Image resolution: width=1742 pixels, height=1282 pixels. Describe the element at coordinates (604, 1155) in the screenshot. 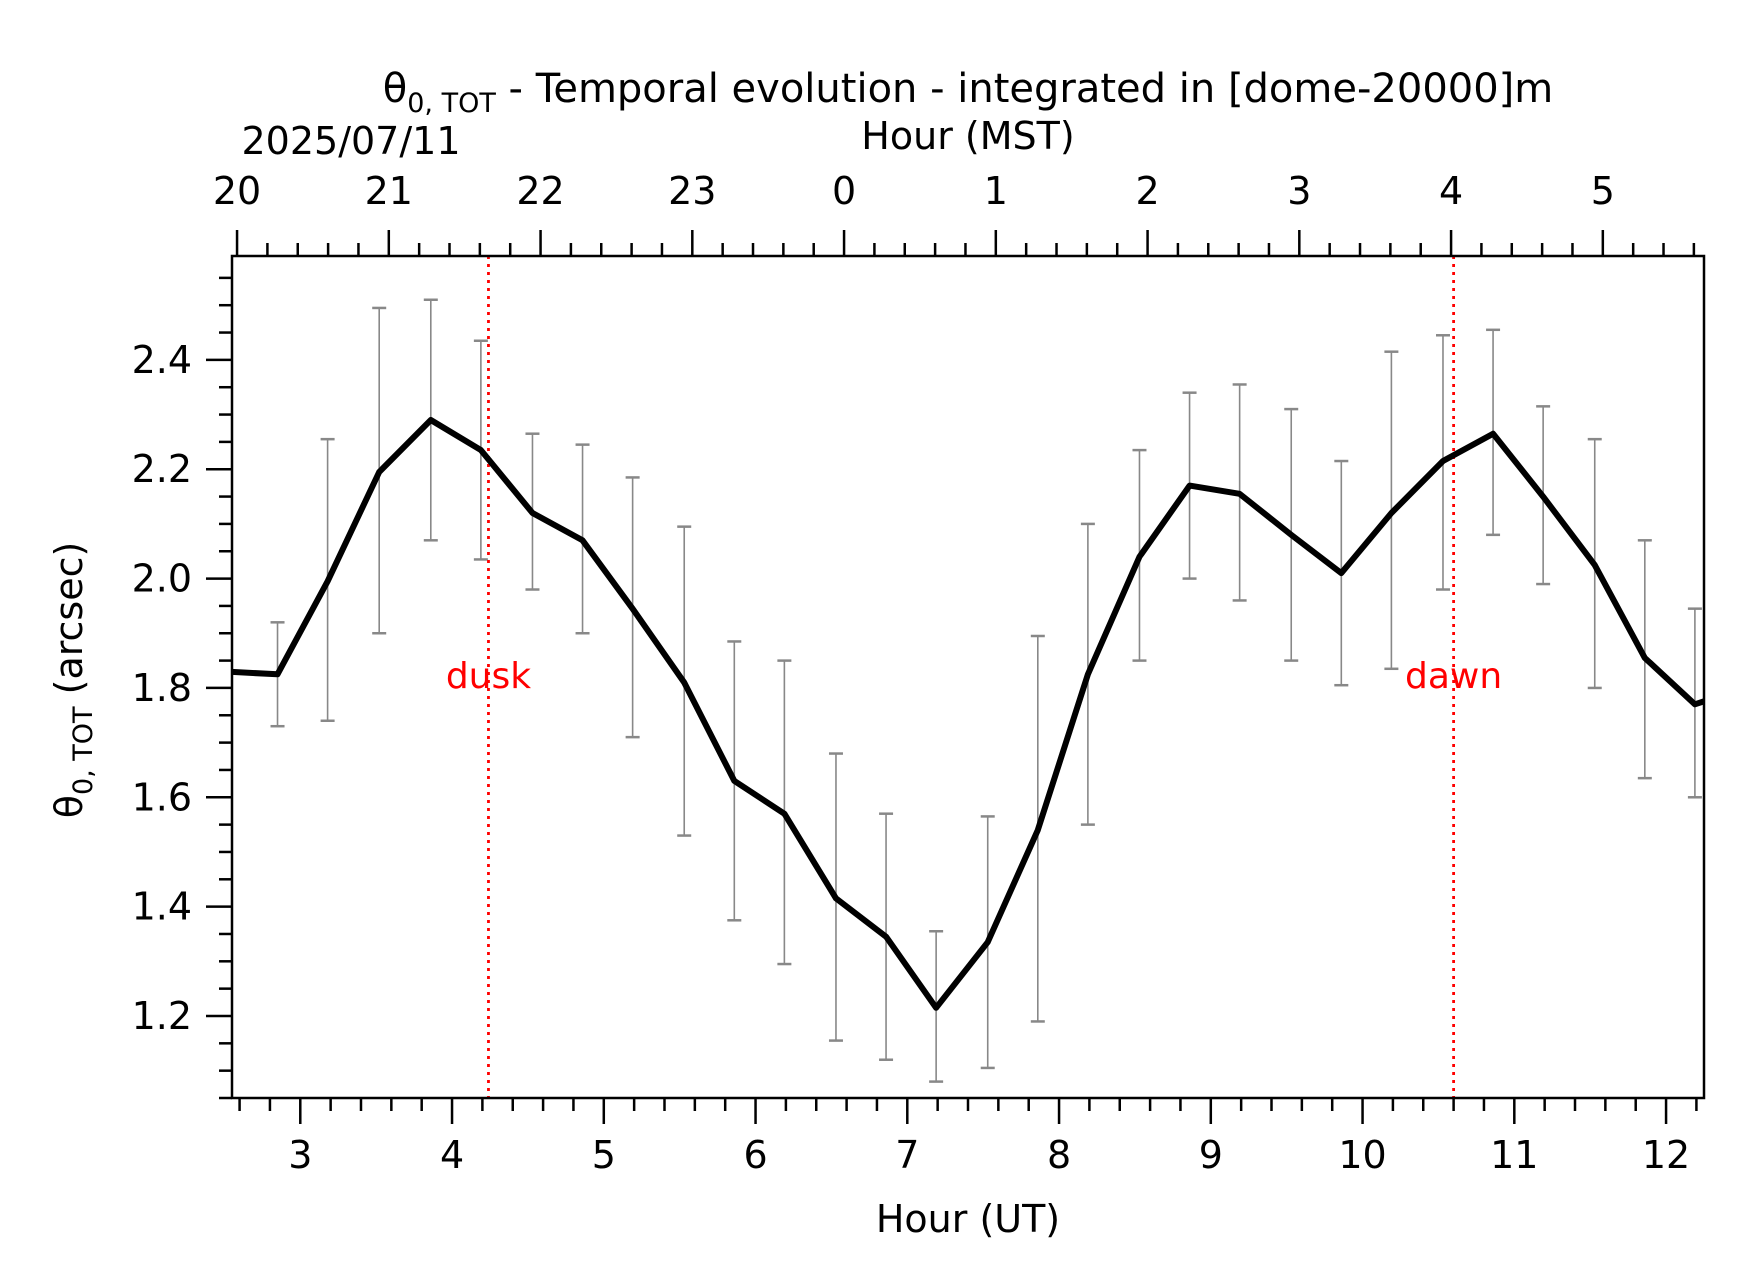

I see `x-tick-label: 5` at that location.